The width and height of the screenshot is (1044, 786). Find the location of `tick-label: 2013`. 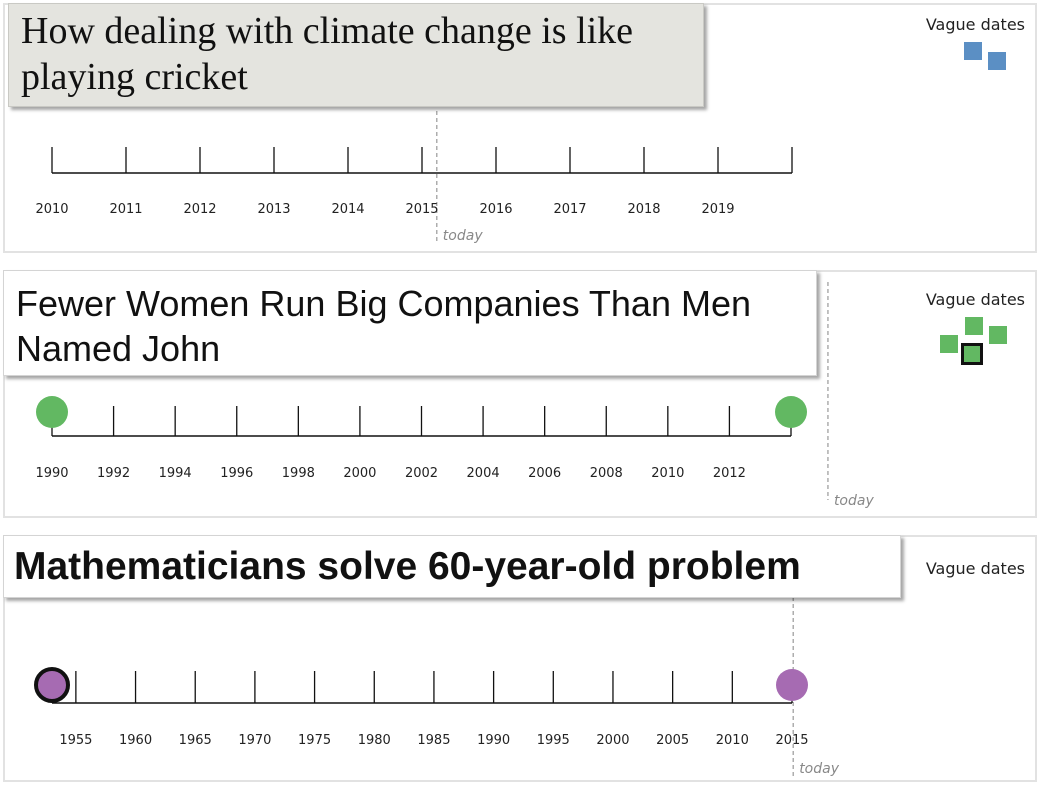

tick-label: 2013 is located at coordinates (273, 209).